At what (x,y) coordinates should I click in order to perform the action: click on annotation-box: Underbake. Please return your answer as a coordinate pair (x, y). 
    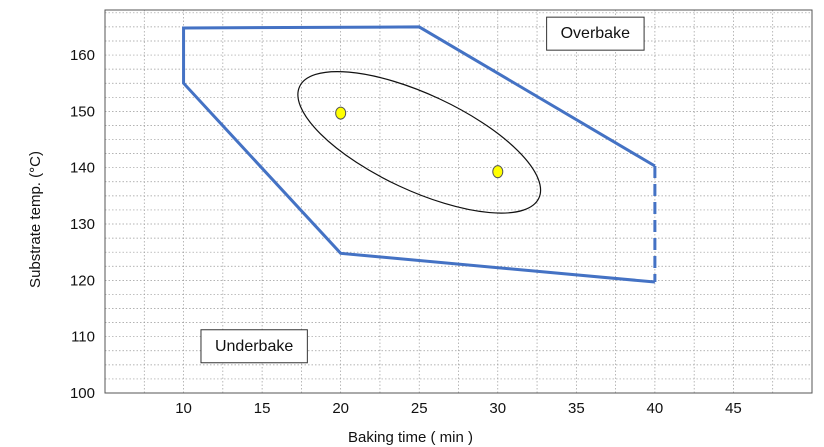
    Looking at the image, I should click on (254, 346).